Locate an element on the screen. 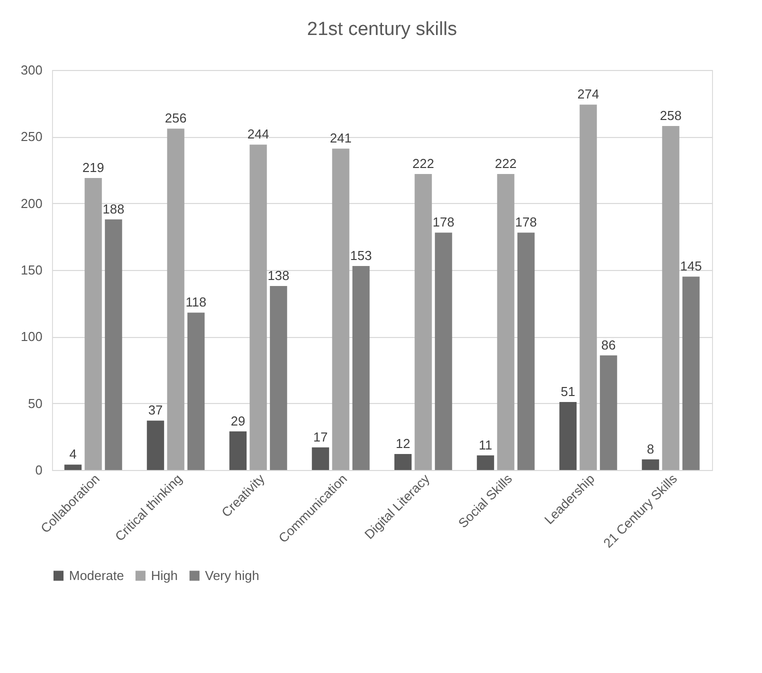  data-label: 256 is located at coordinates (175, 118).